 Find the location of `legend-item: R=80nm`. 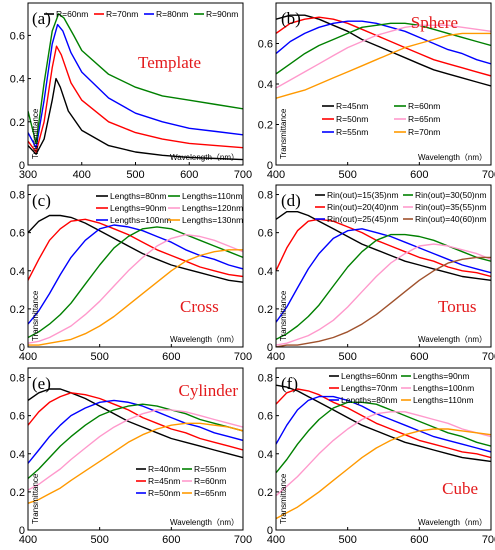

legend-item: R=80nm is located at coordinates (166, 14).